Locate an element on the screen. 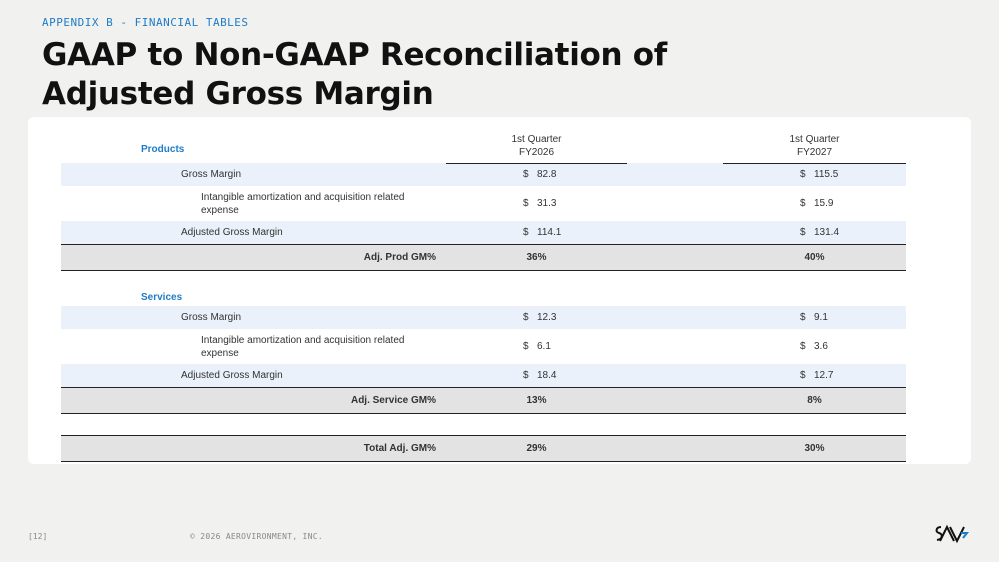 The width and height of the screenshot is (999, 562). value-q2: $3.6 is located at coordinates (814, 346).